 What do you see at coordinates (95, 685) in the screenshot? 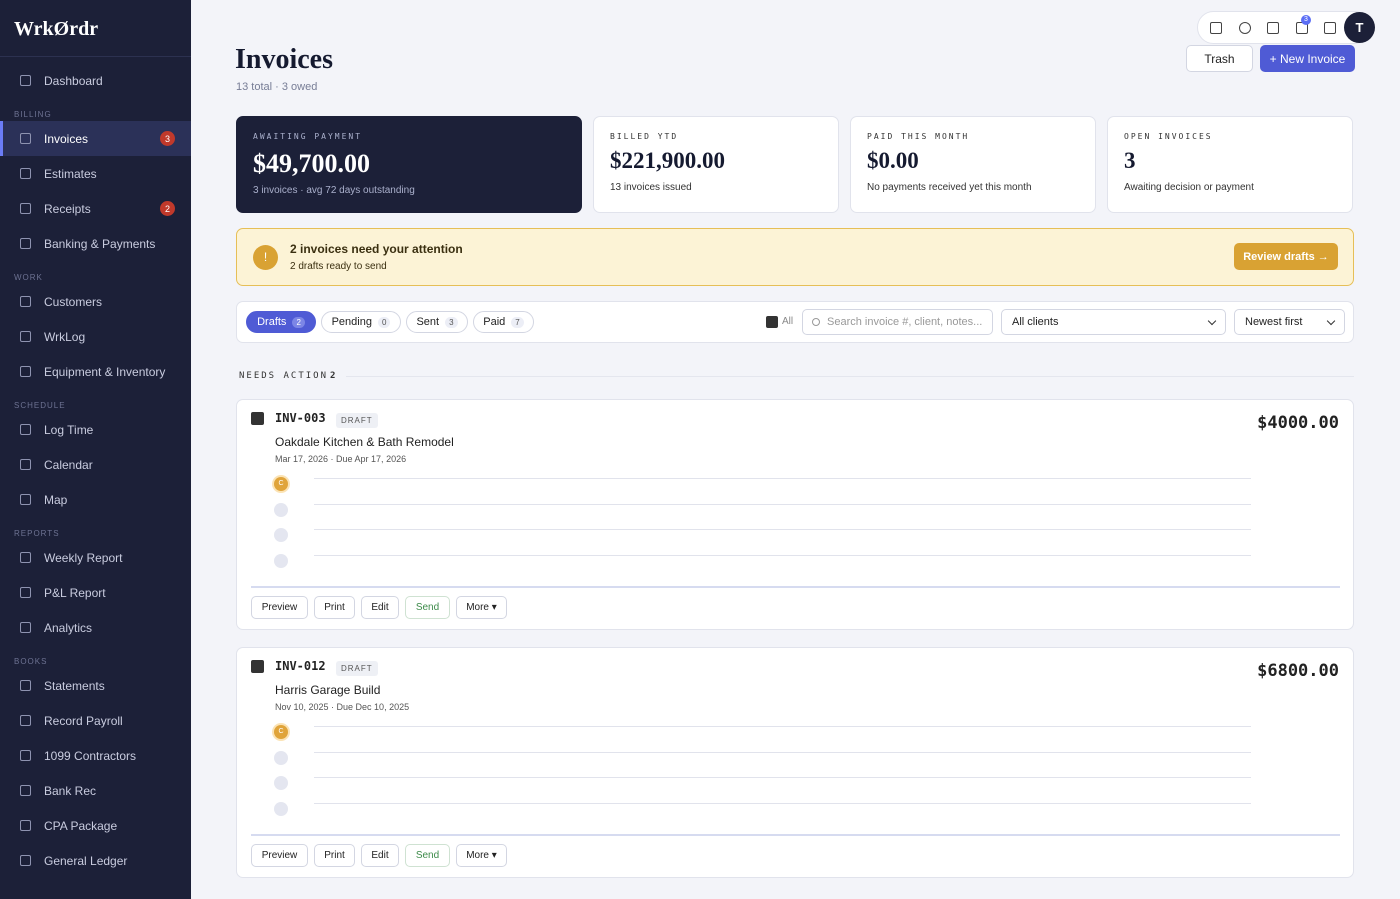
I see `nav-item: Statements` at bounding box center [95, 685].